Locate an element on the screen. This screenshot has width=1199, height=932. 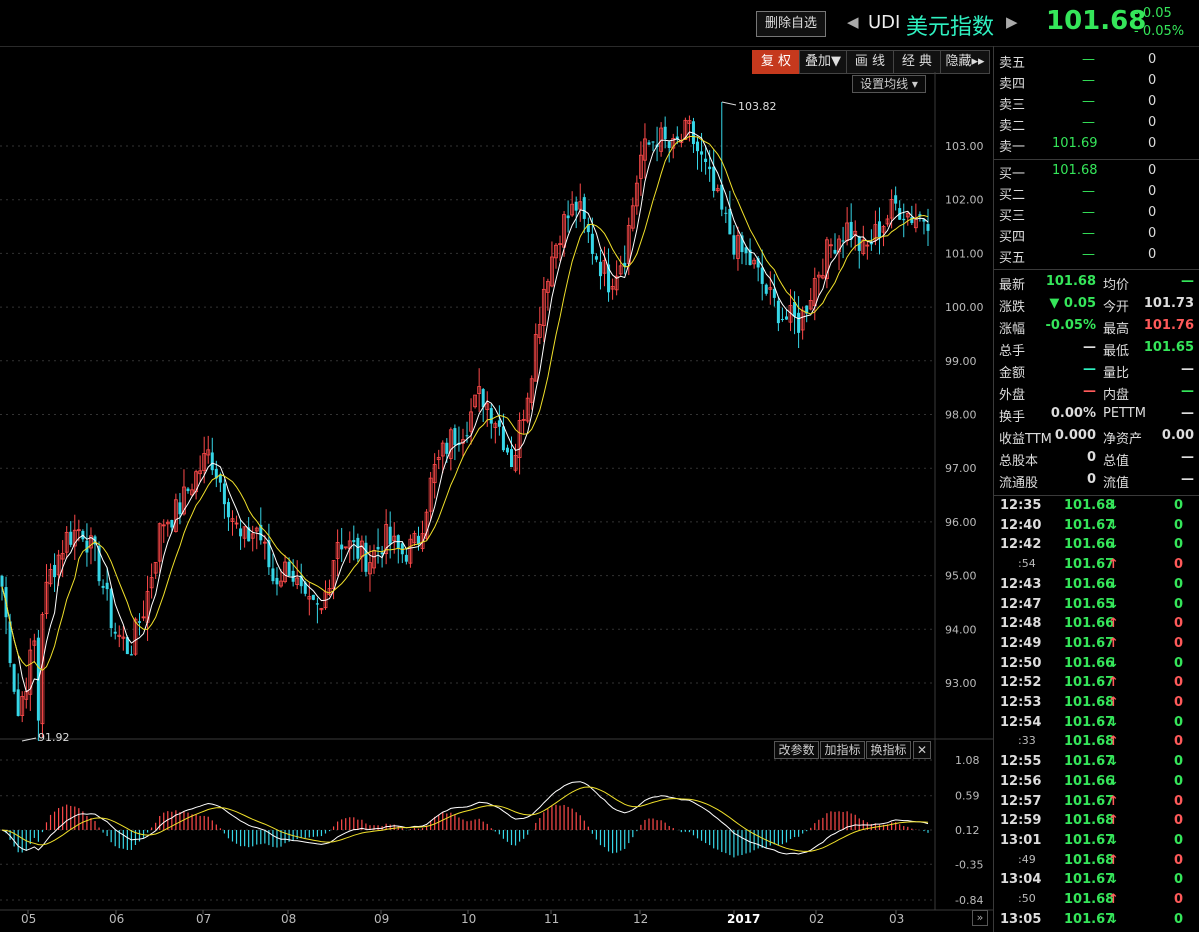
prev-symbol-icon: ◀ is located at coordinates (853, 22).